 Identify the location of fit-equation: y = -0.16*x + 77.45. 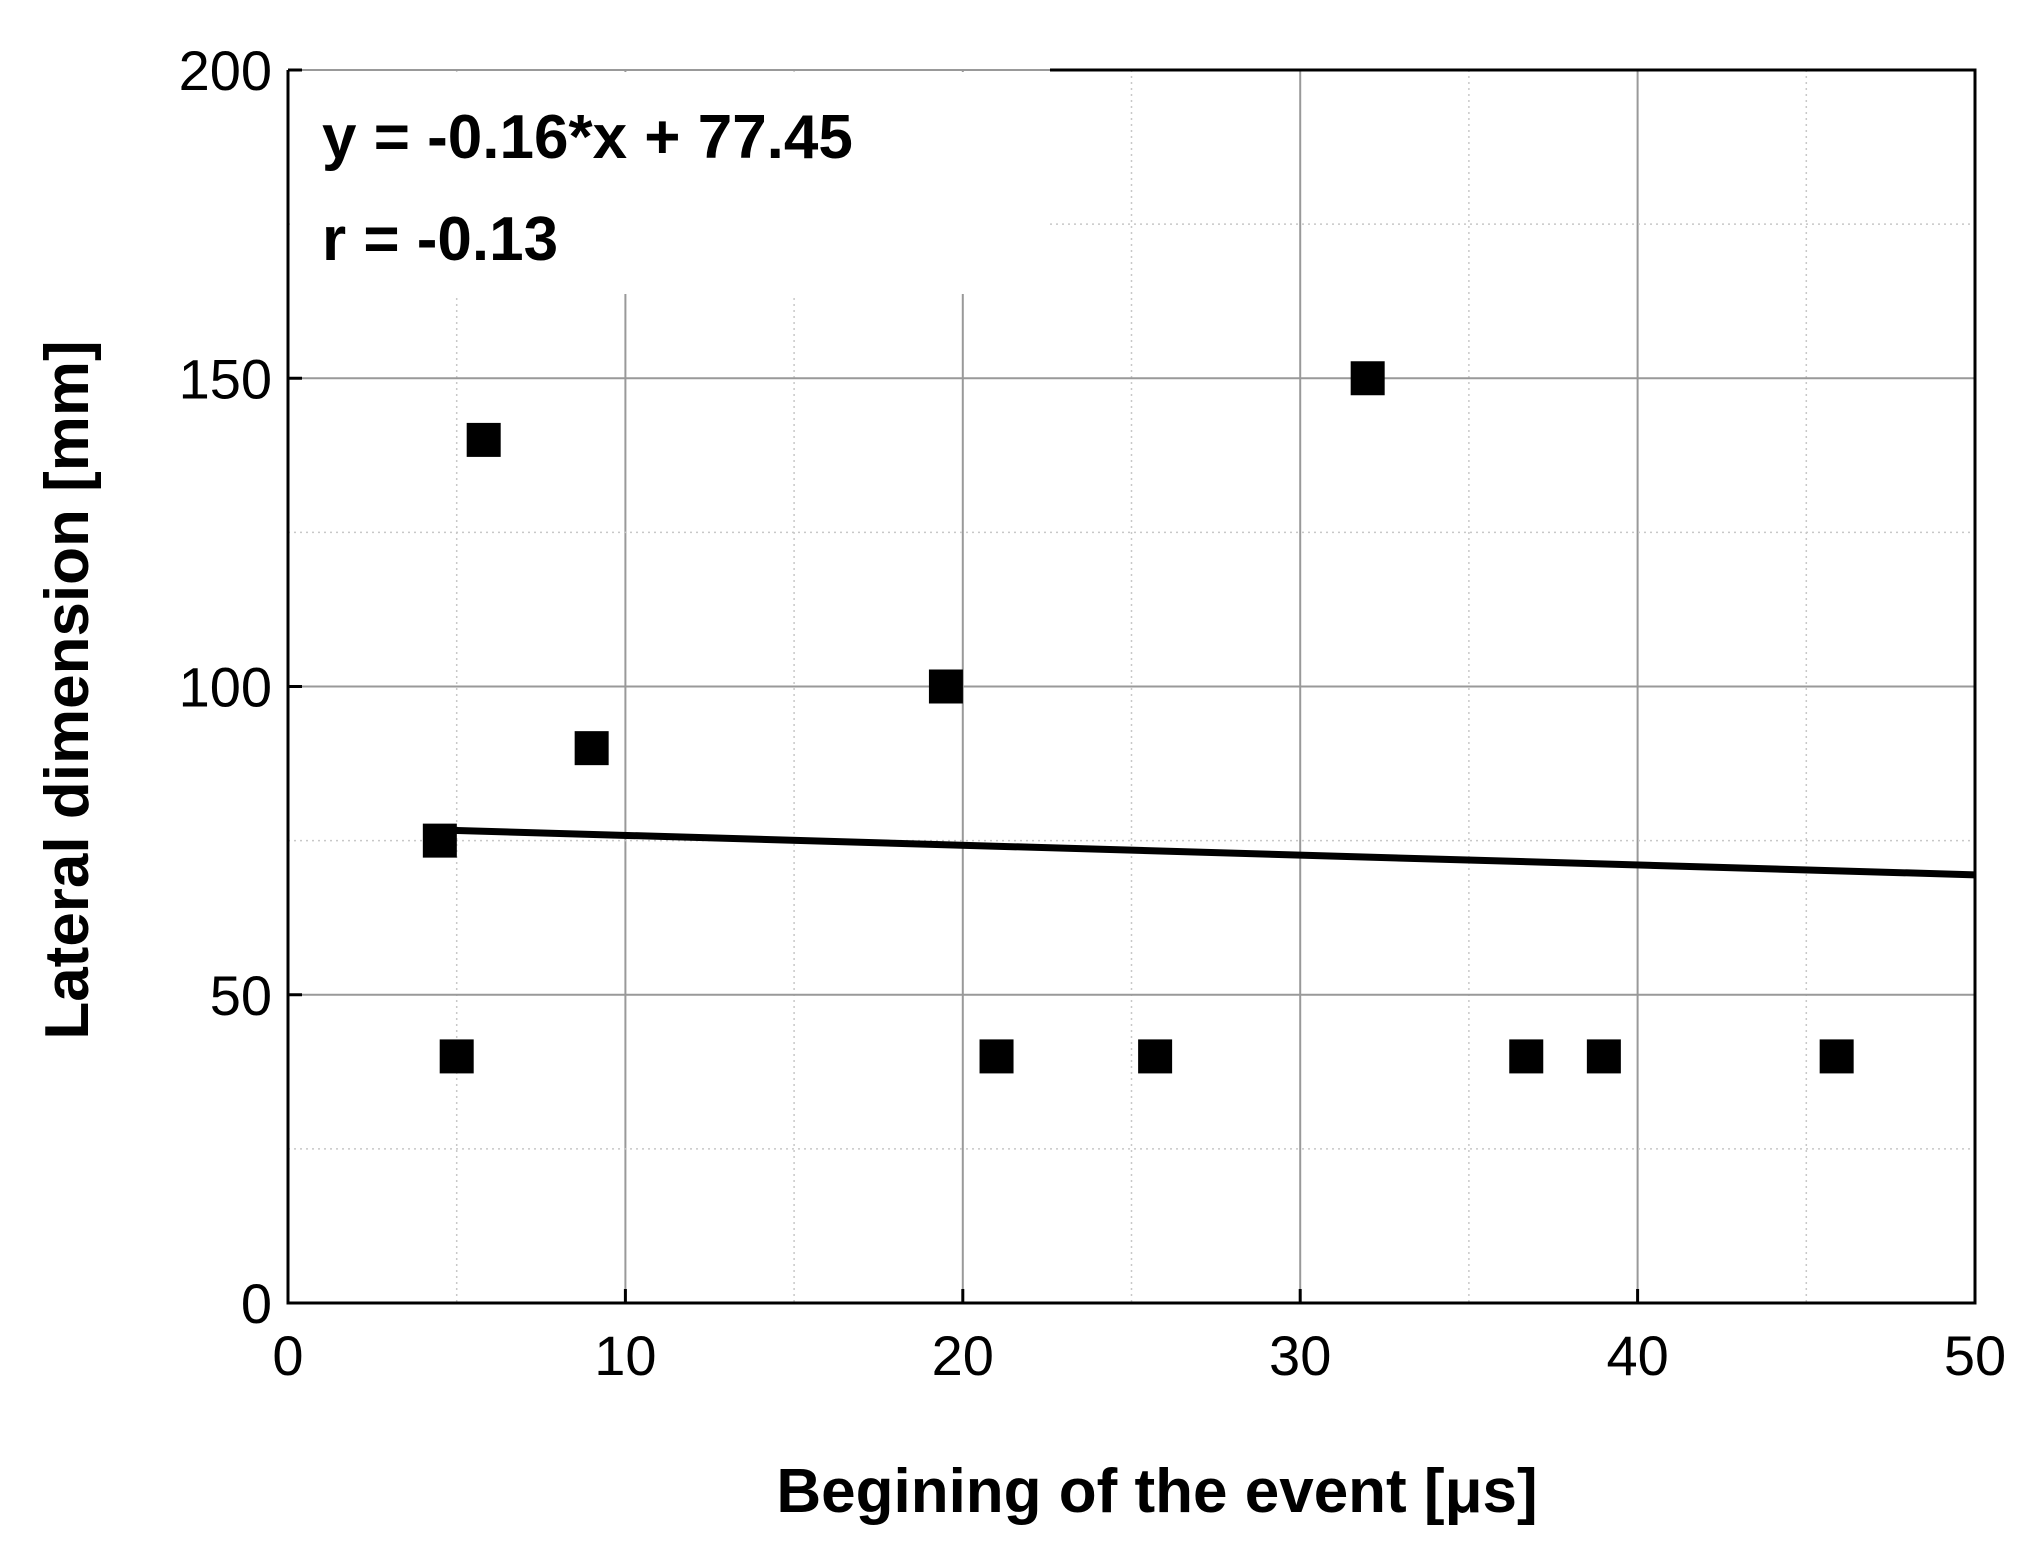
(587, 137).